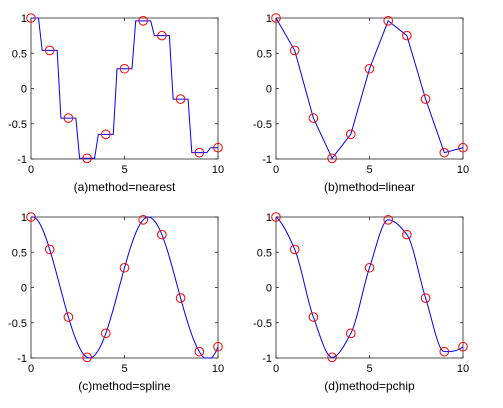 The width and height of the screenshot is (503, 408). I want to click on subplot-title: (d)method=pchip, so click(369, 386).